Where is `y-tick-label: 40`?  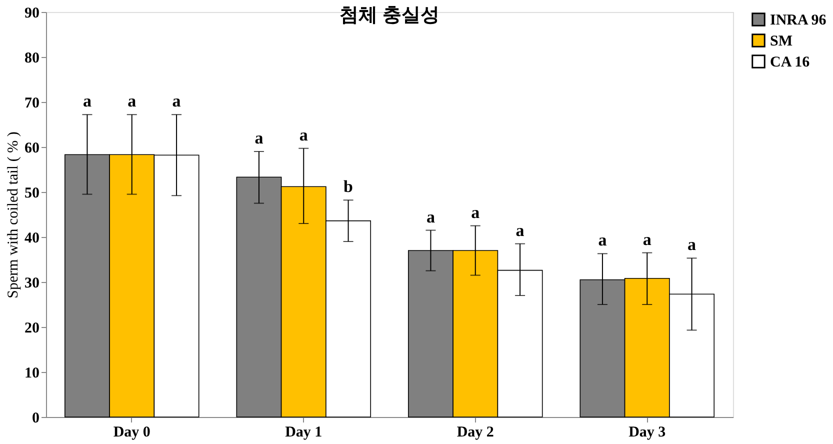
y-tick-label: 40 is located at coordinates (32, 238).